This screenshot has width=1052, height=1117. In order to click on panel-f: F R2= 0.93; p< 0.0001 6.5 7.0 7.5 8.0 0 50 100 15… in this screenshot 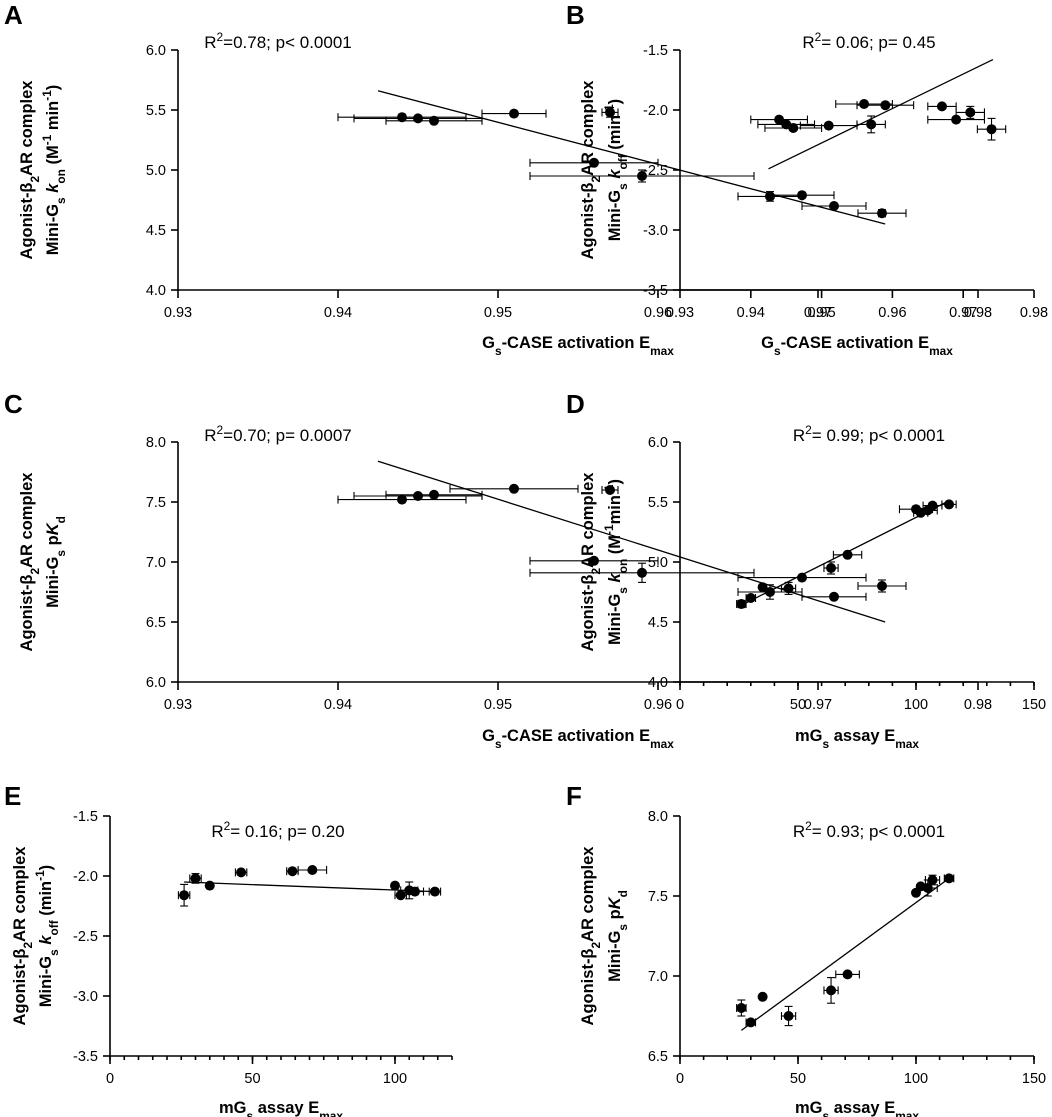, I will do `click(806, 949)`.